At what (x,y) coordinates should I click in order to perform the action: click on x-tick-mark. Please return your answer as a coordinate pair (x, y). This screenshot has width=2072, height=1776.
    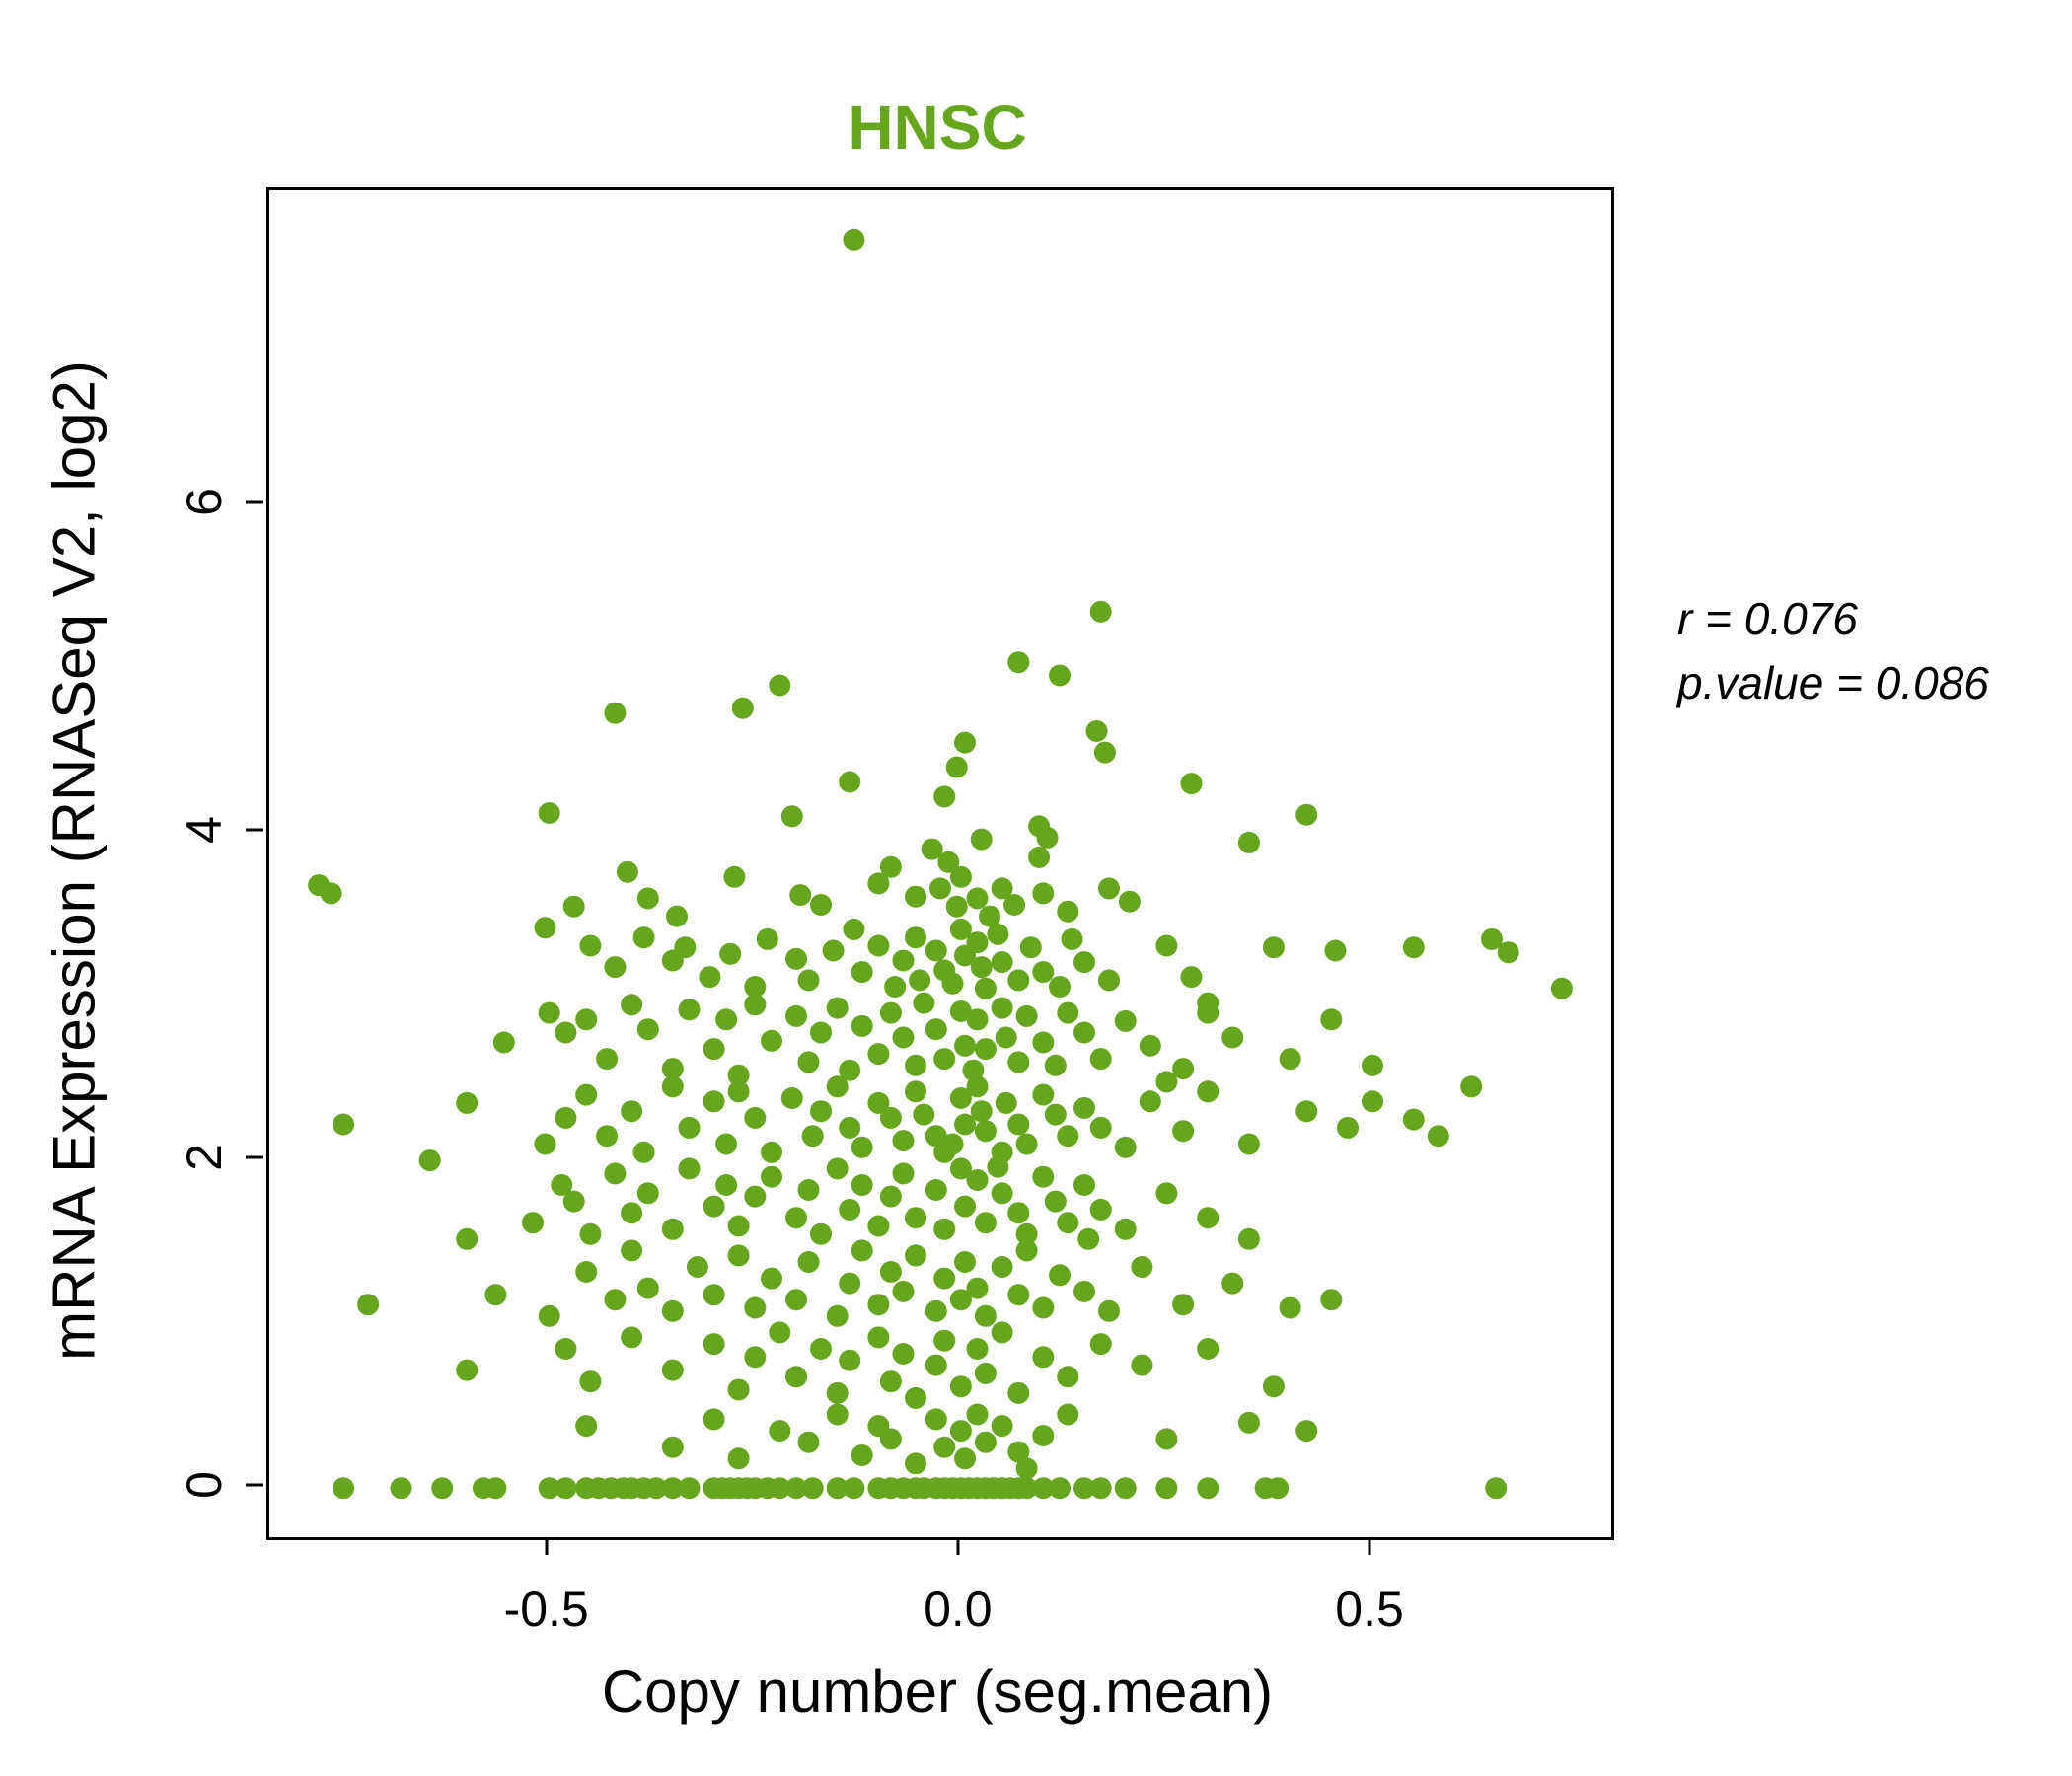
    Looking at the image, I should click on (547, 1546).